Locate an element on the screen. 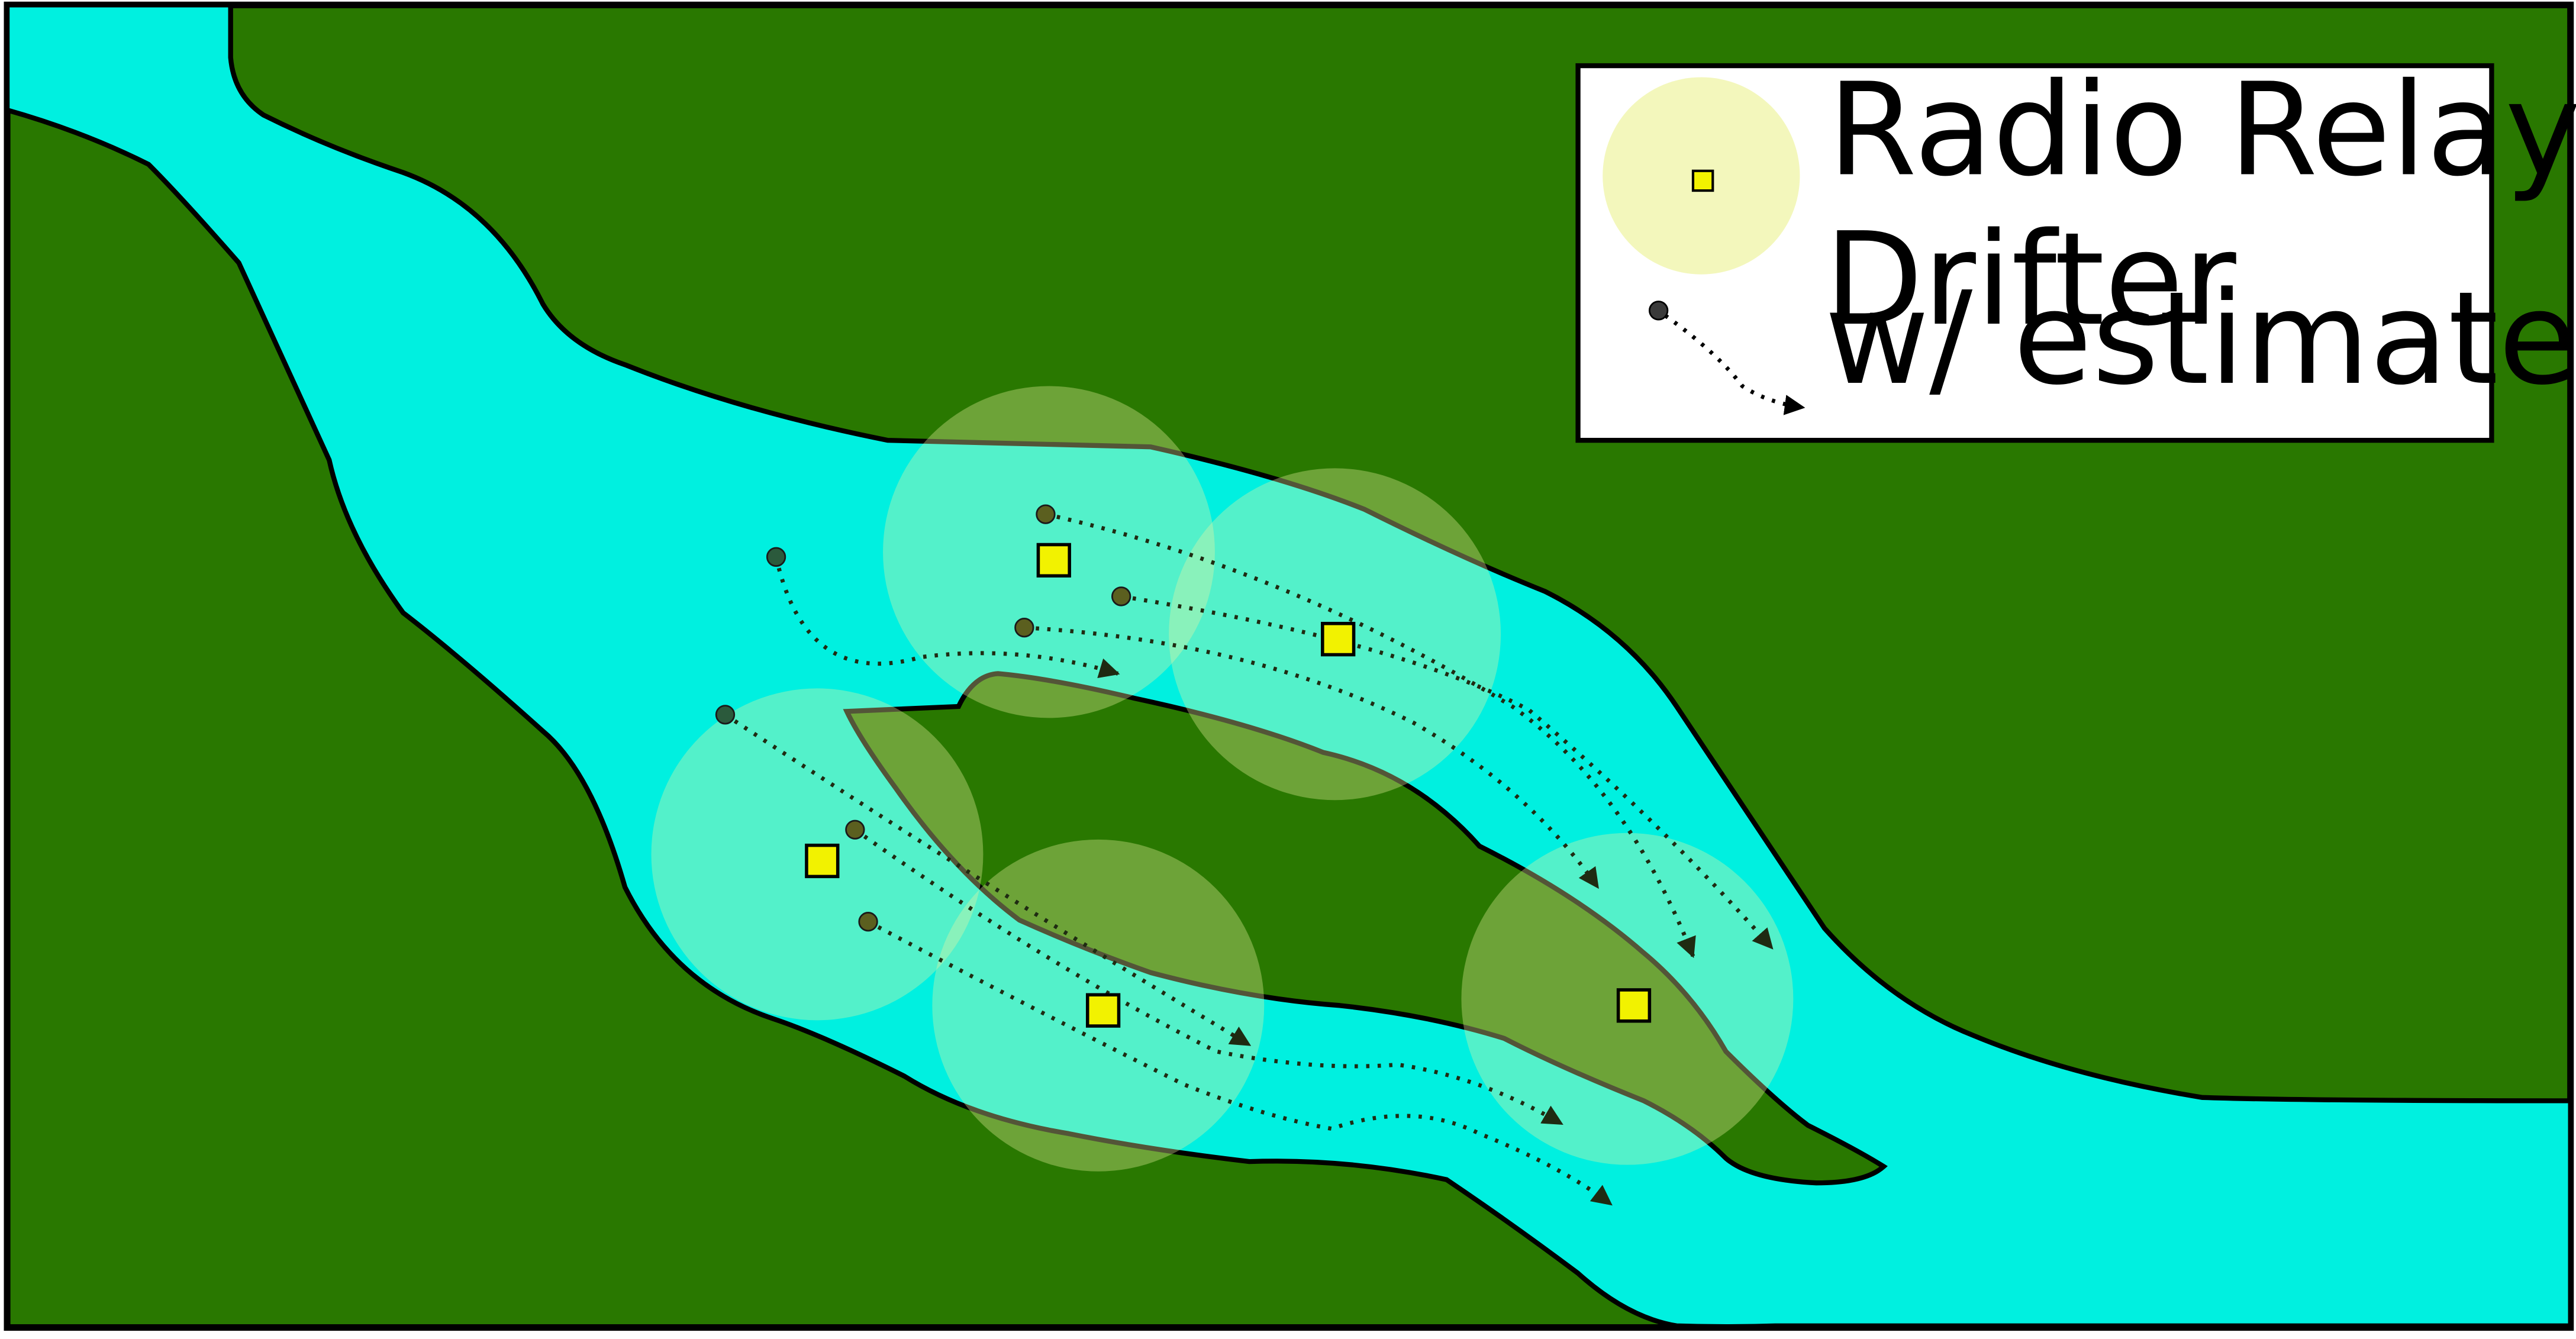 This screenshot has height=1339, width=2576. relays is located at coordinates (1228, 785).